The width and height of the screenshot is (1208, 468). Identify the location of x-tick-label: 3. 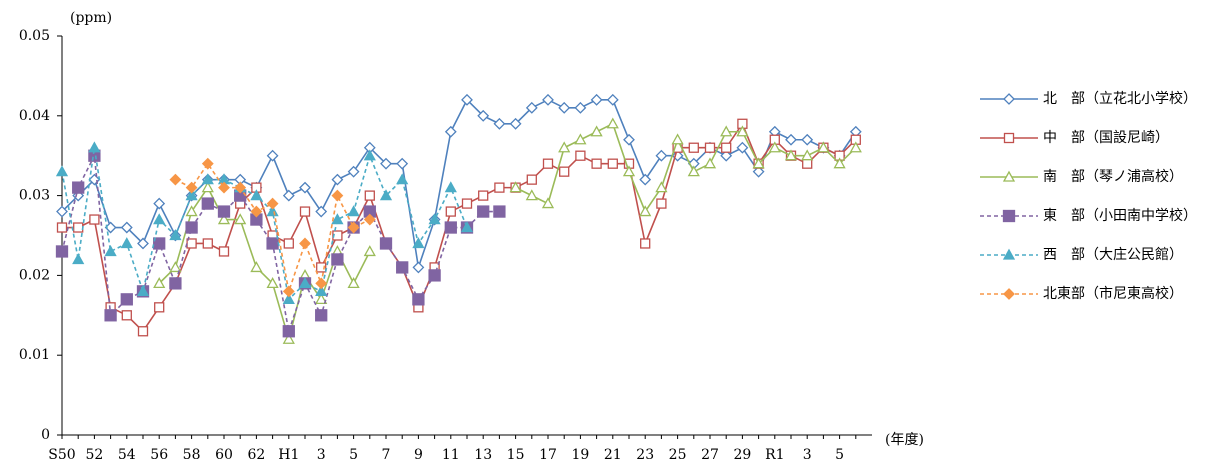
(321, 455).